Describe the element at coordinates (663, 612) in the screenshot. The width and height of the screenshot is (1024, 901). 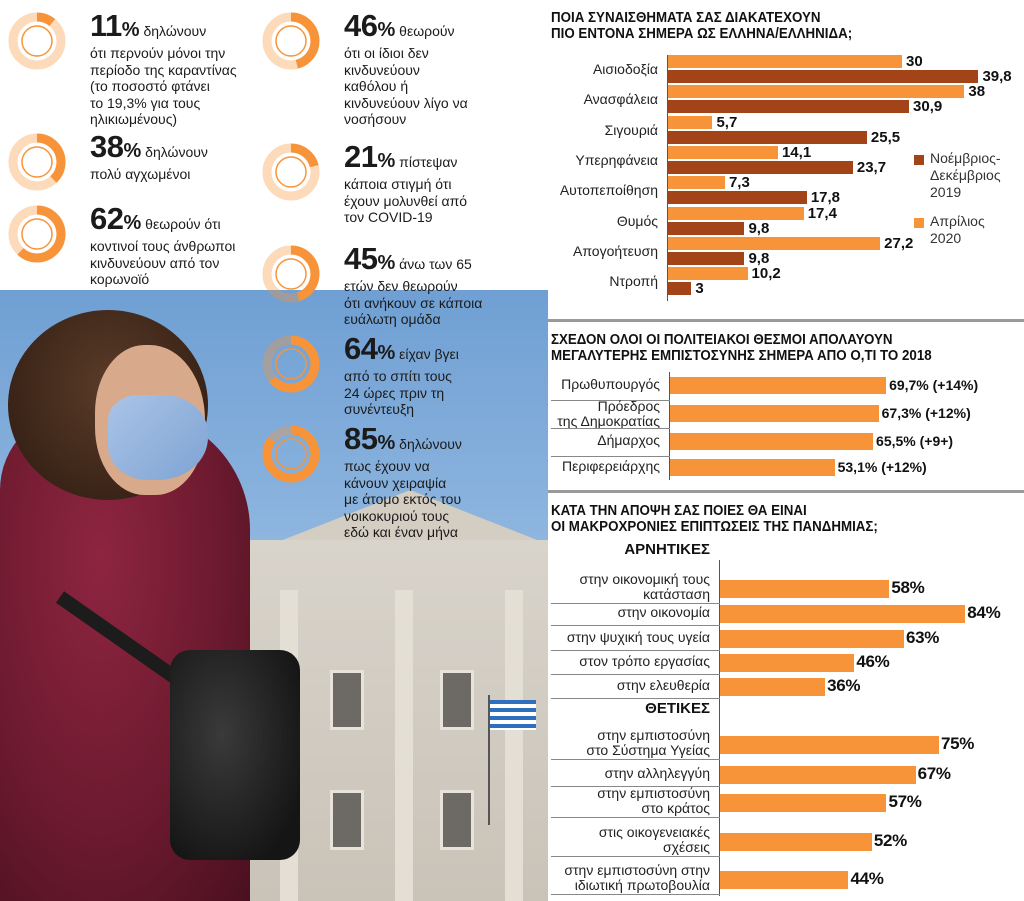
I see `chart3-category-line: στην οικονομία` at that location.